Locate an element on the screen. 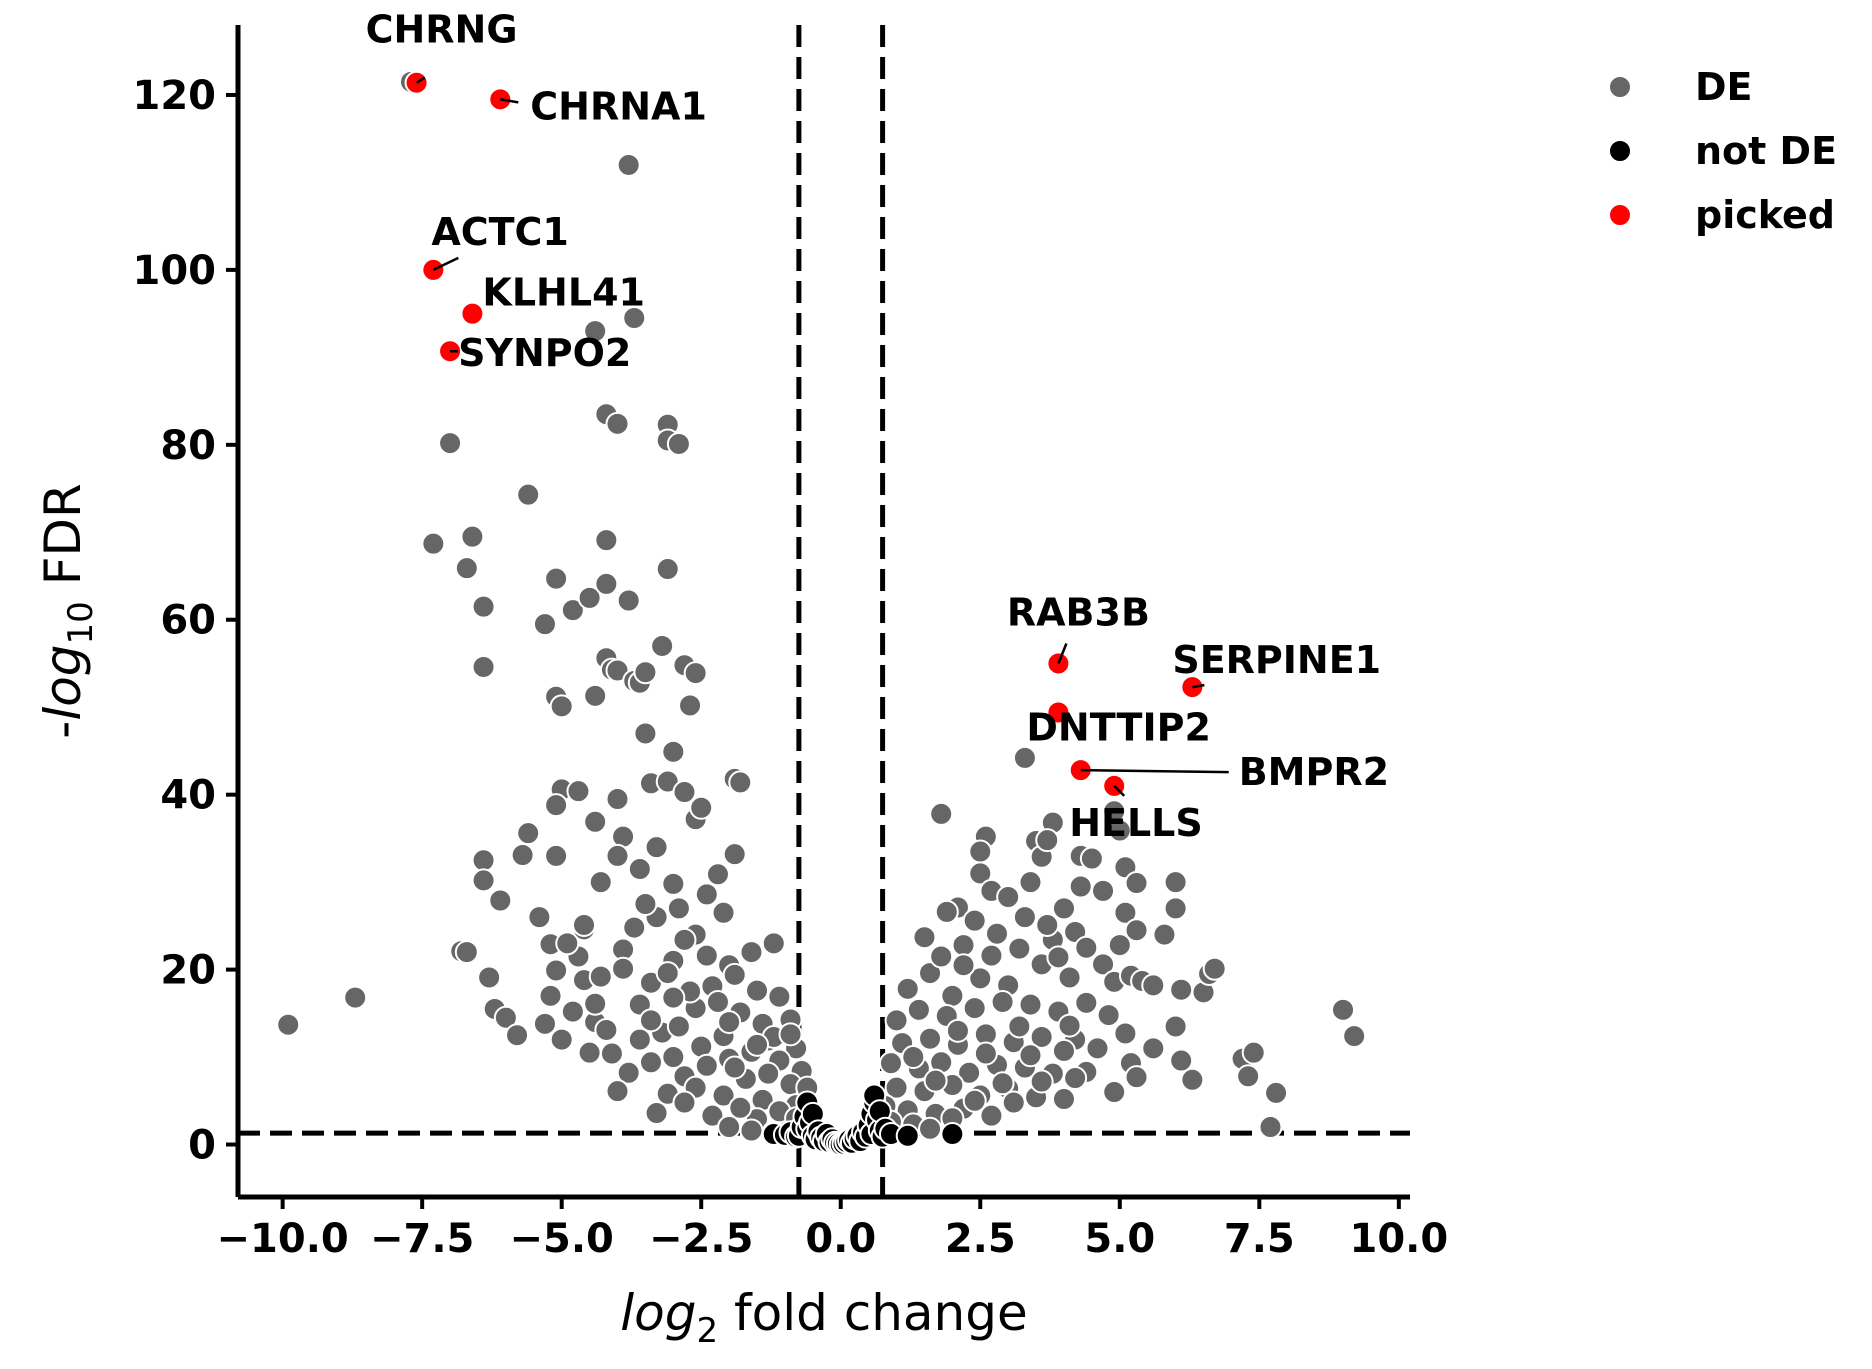 The image size is (1872, 1369). y-tick-label: 120 is located at coordinates (175, 96).